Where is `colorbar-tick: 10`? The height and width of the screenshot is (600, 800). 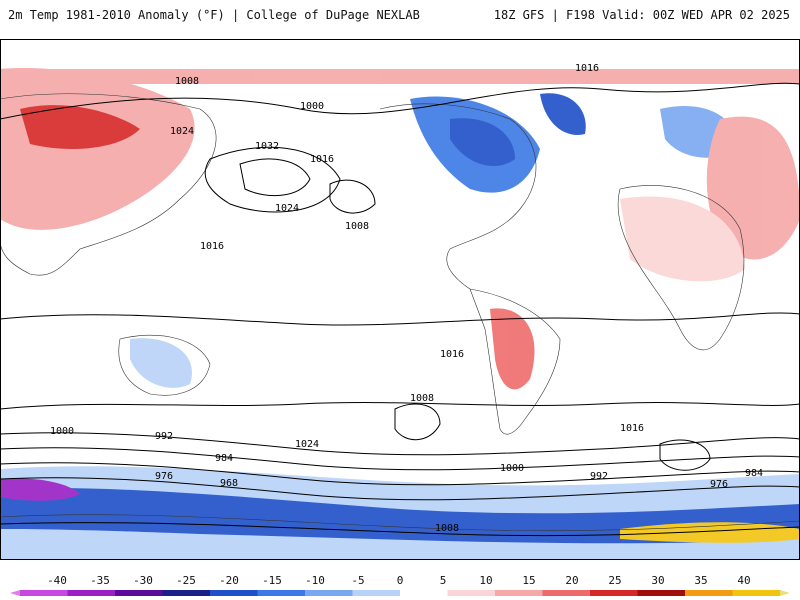
colorbar-tick: 10 is located at coordinates (486, 580).